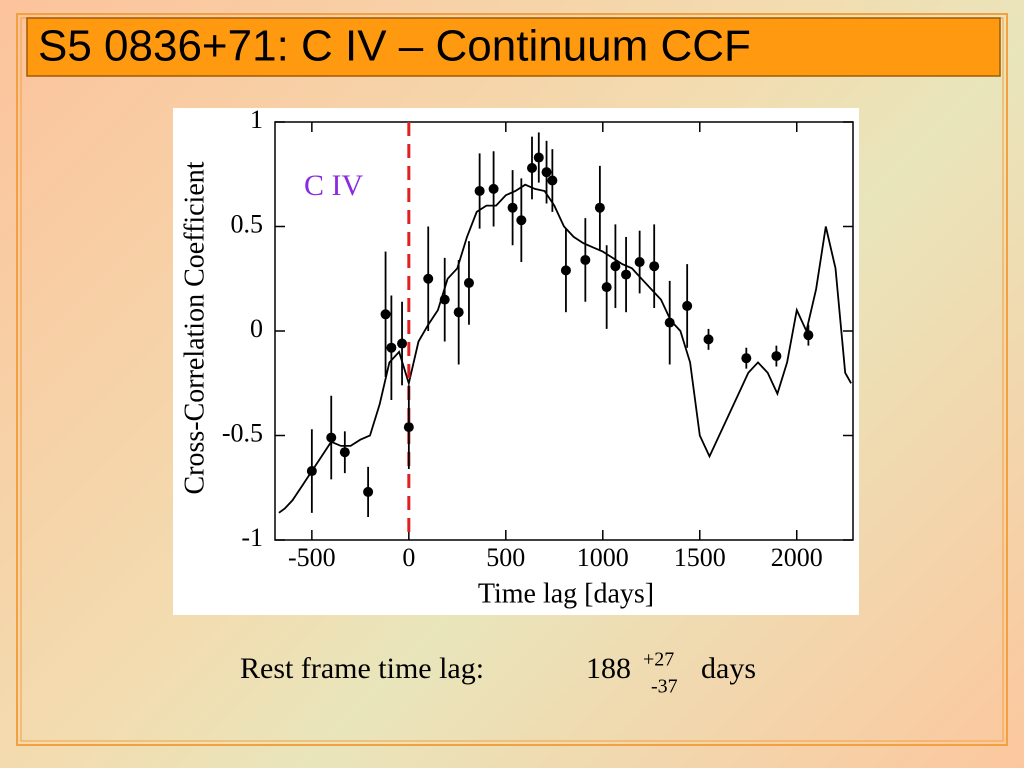 This screenshot has height=768, width=1024. I want to click on caption: Rest frame time lag: 188 +27 -37 days, so click(498, 673).